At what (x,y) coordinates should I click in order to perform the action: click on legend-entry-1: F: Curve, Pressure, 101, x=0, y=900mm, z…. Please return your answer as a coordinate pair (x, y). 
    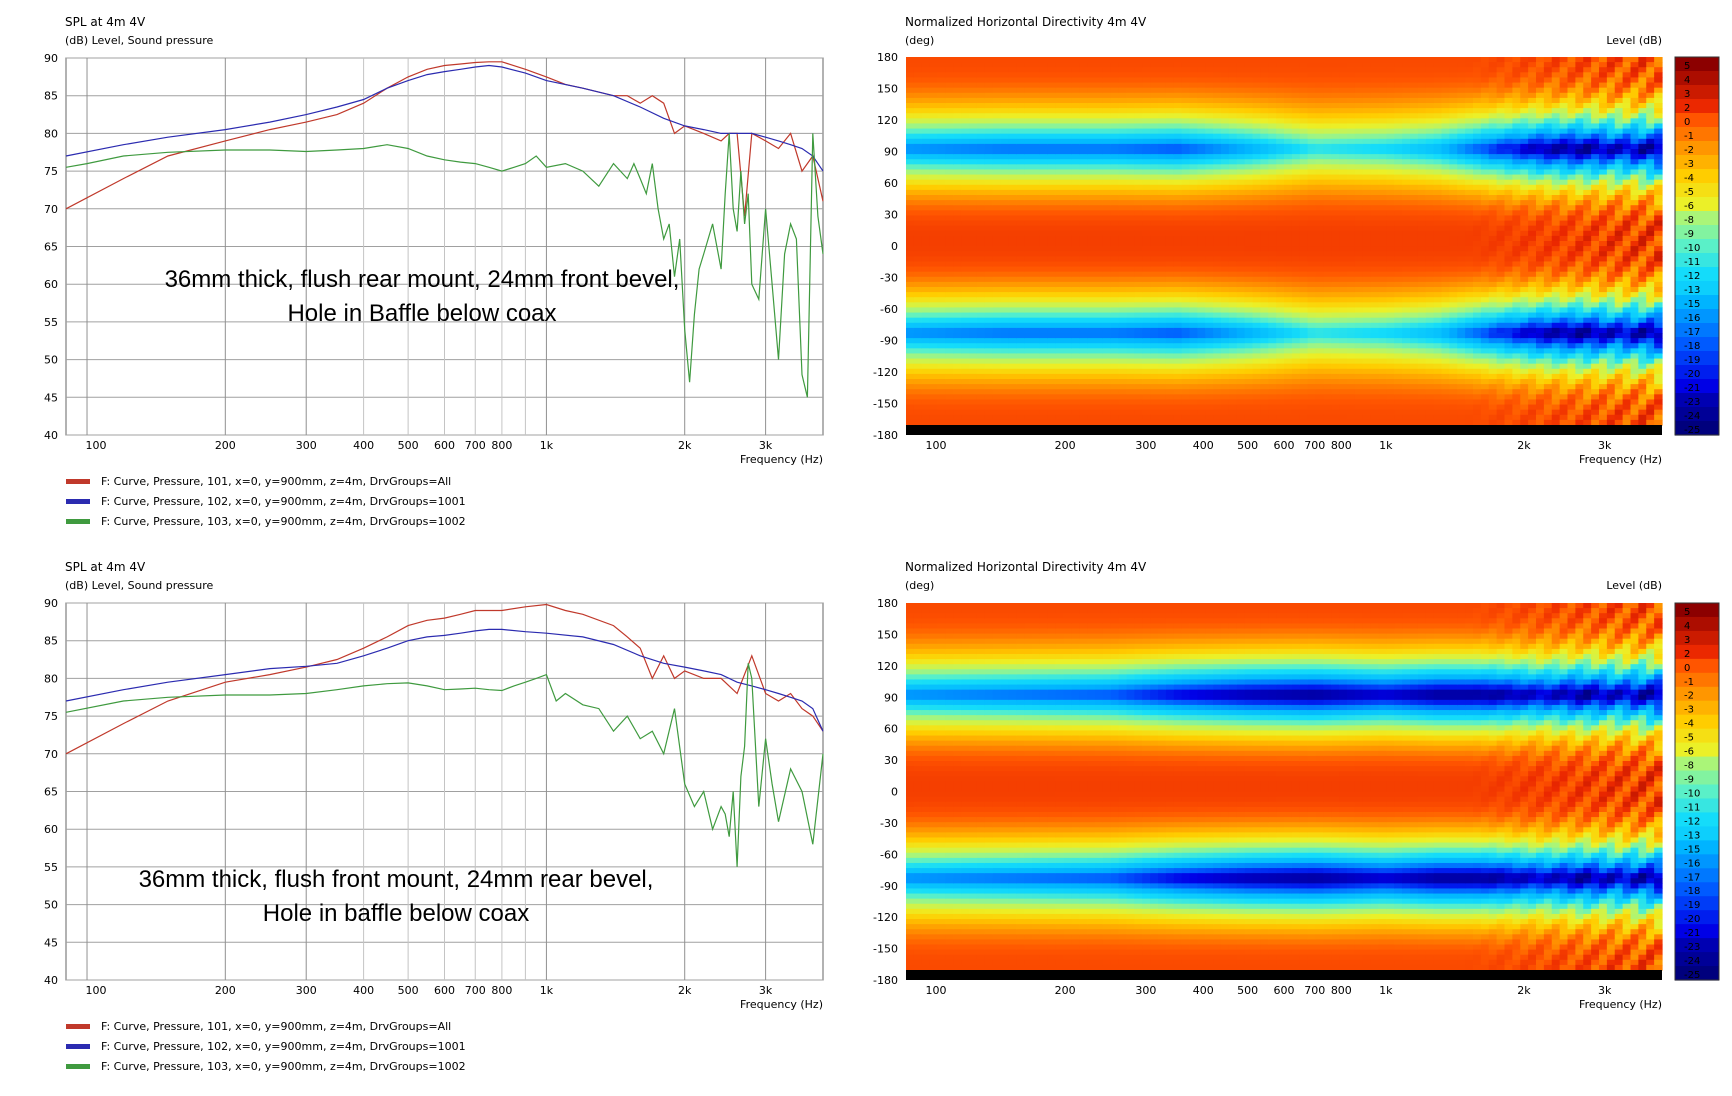
    Looking at the image, I should click on (276, 1026).